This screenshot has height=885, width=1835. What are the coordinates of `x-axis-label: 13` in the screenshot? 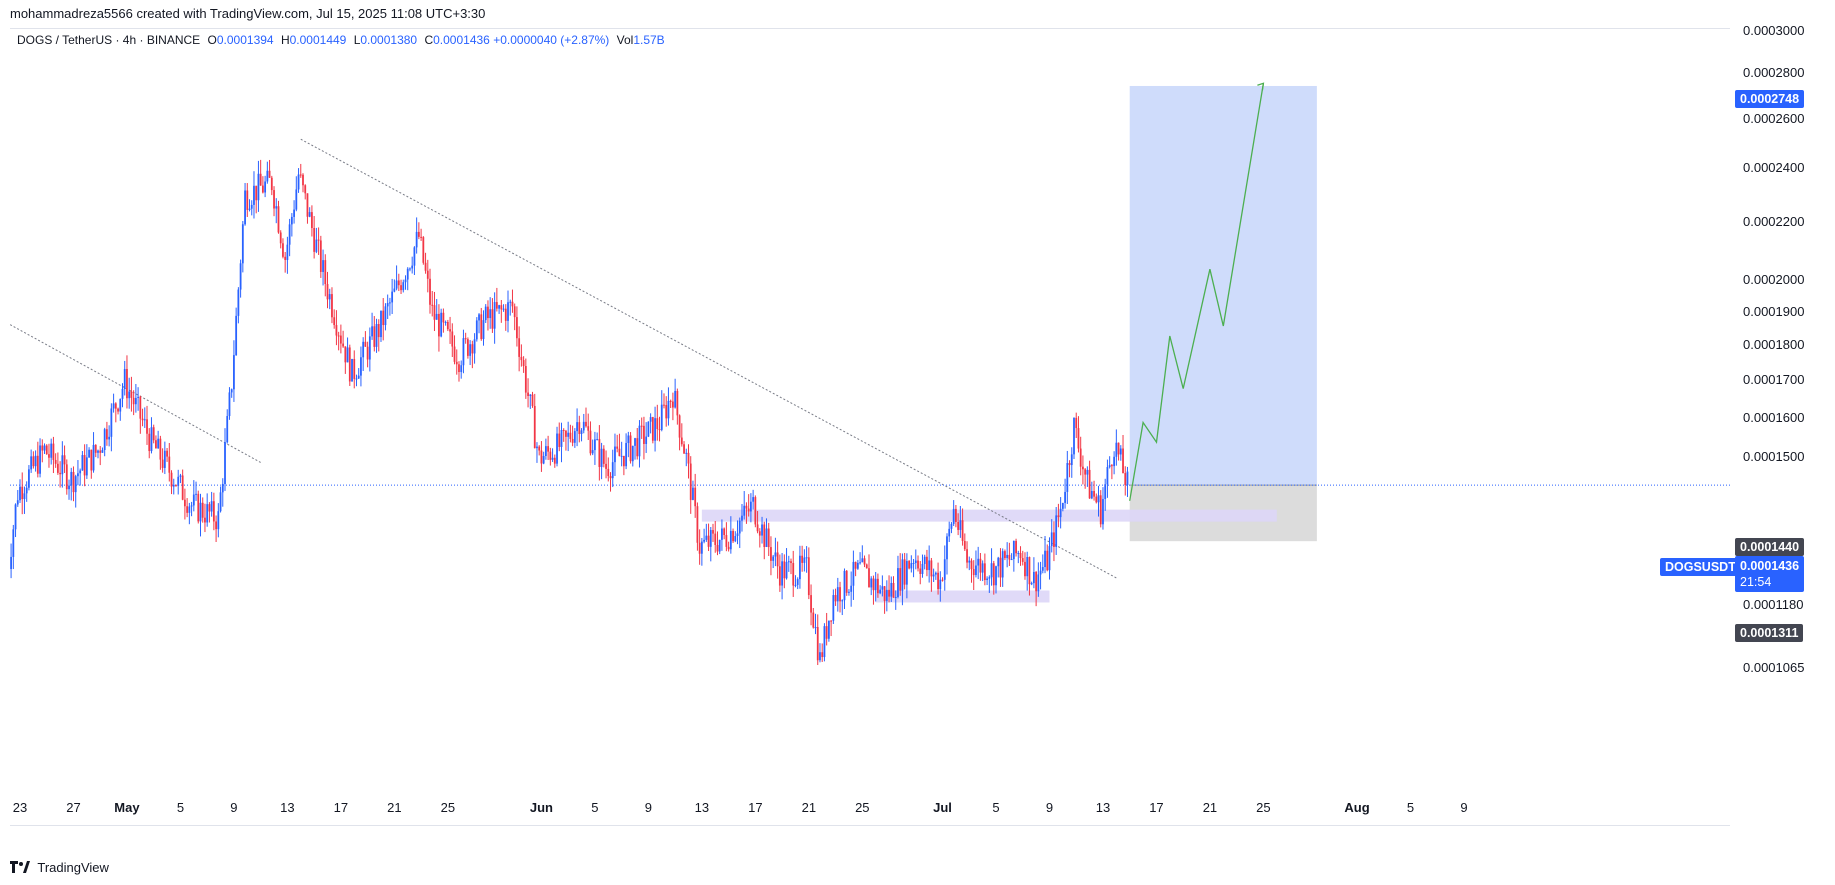 It's located at (1103, 807).